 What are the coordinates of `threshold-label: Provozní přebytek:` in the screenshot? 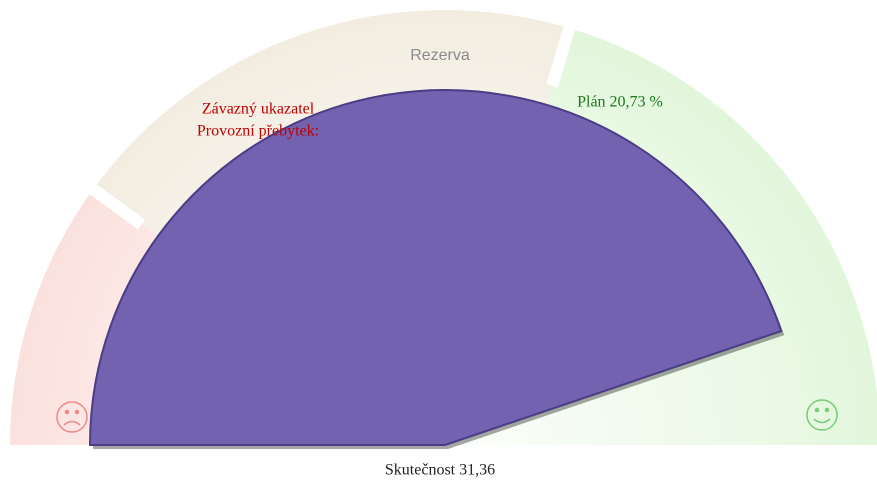 It's located at (258, 131).